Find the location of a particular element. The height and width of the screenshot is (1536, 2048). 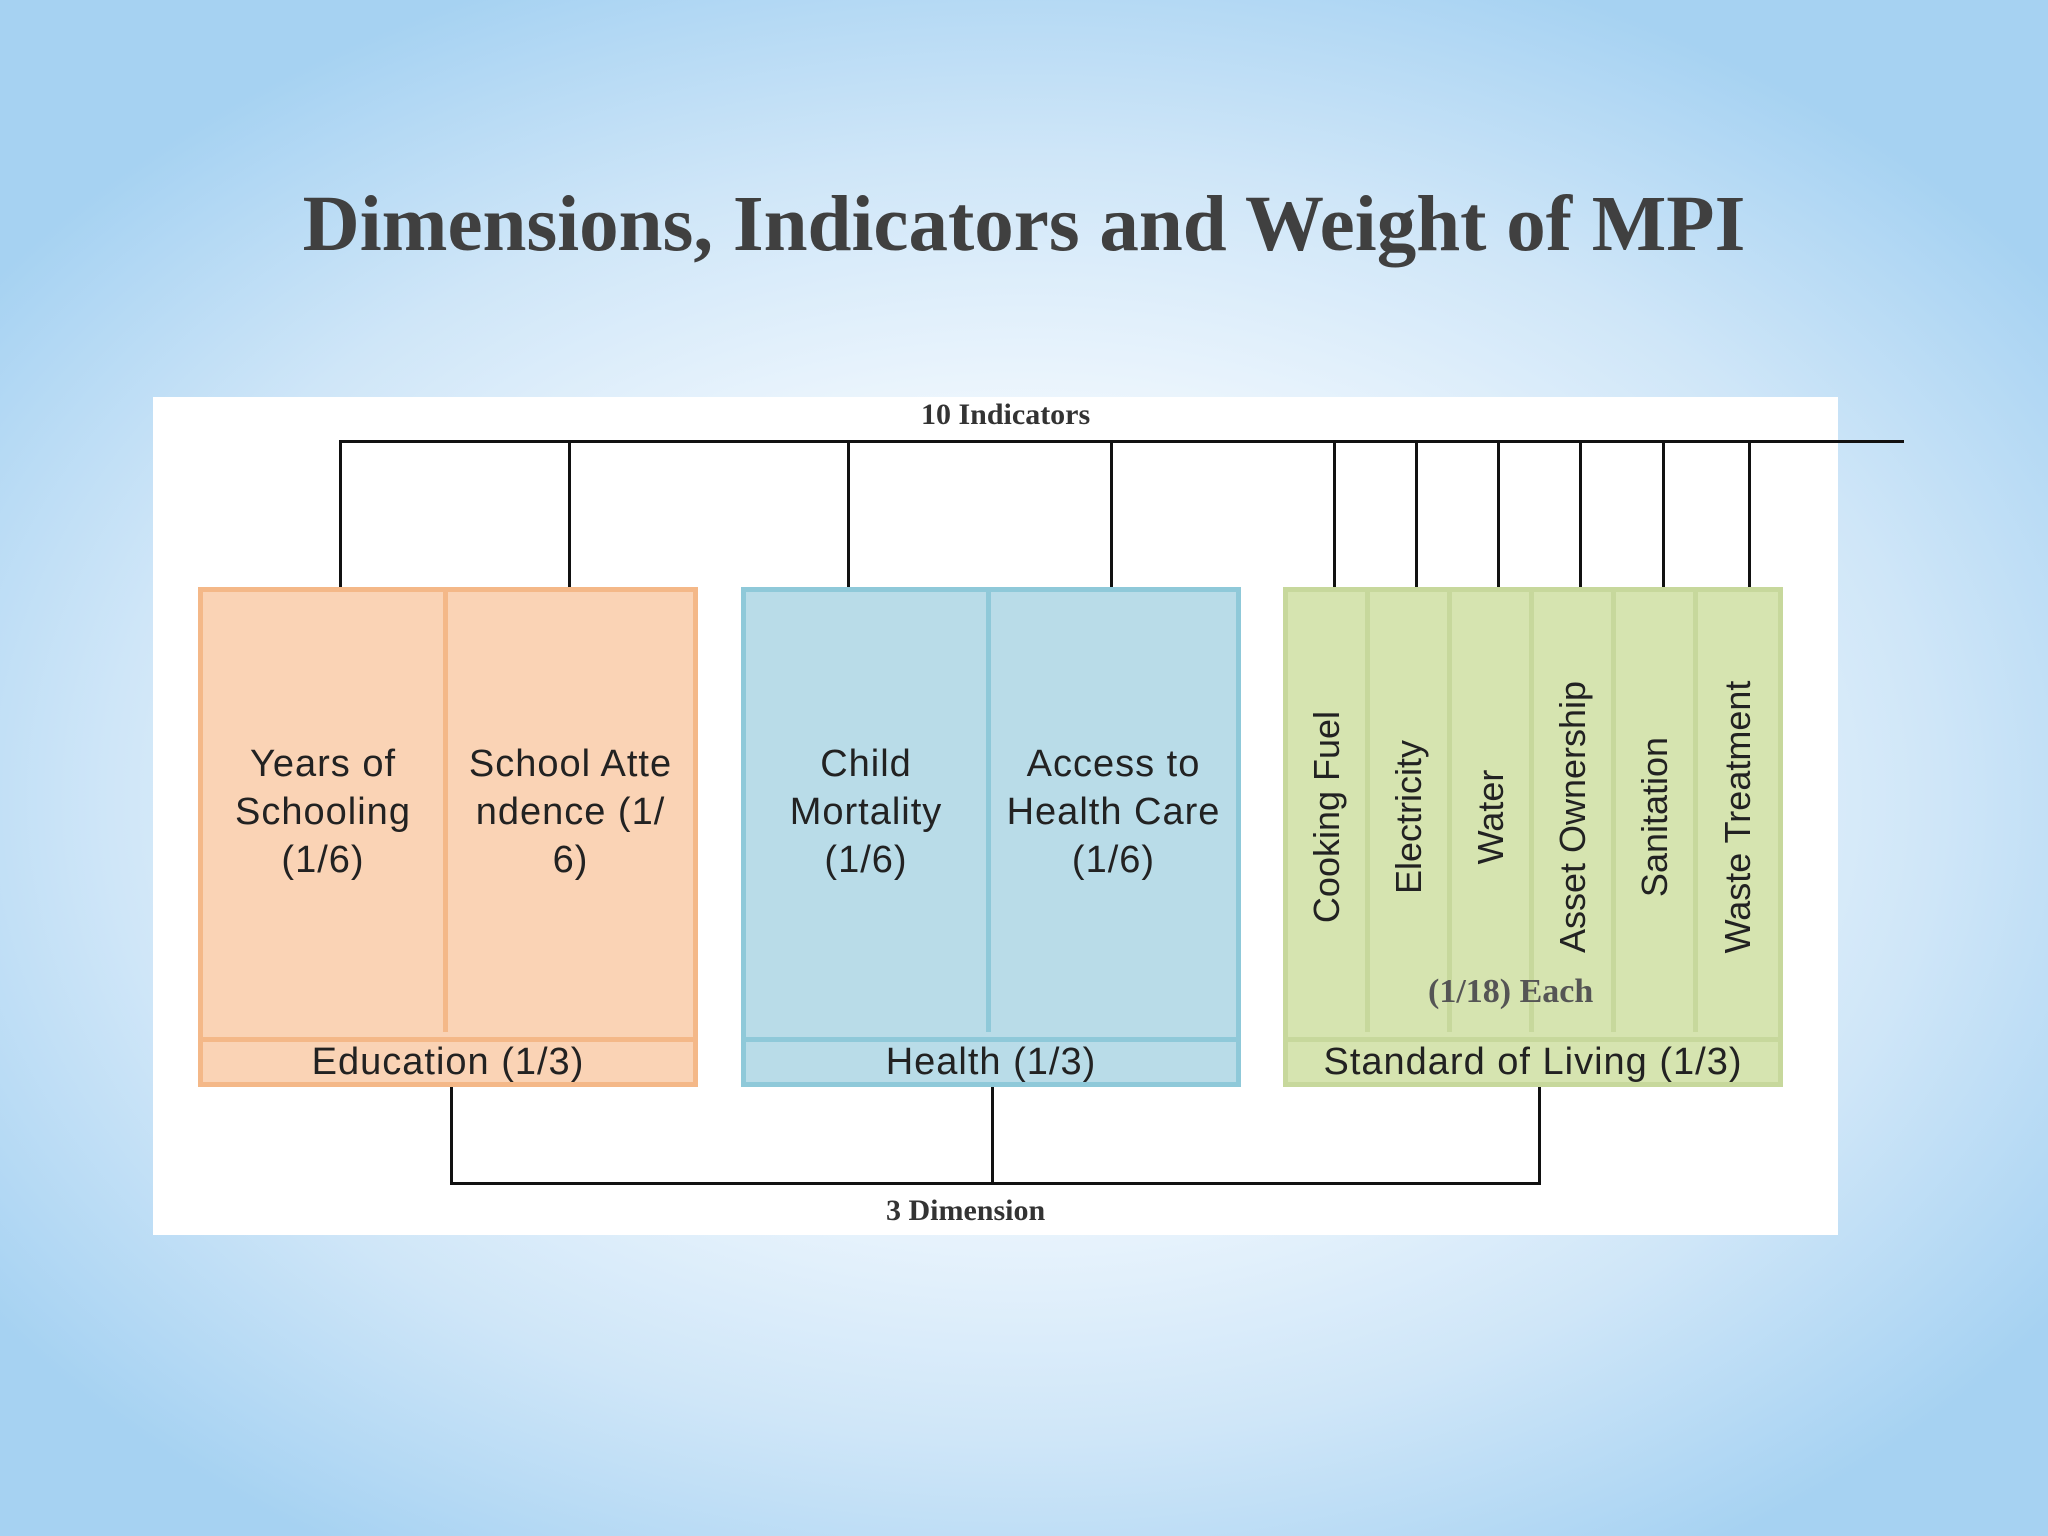

indicator-waste-treatment: Waste Treatment is located at coordinates (1738, 812).